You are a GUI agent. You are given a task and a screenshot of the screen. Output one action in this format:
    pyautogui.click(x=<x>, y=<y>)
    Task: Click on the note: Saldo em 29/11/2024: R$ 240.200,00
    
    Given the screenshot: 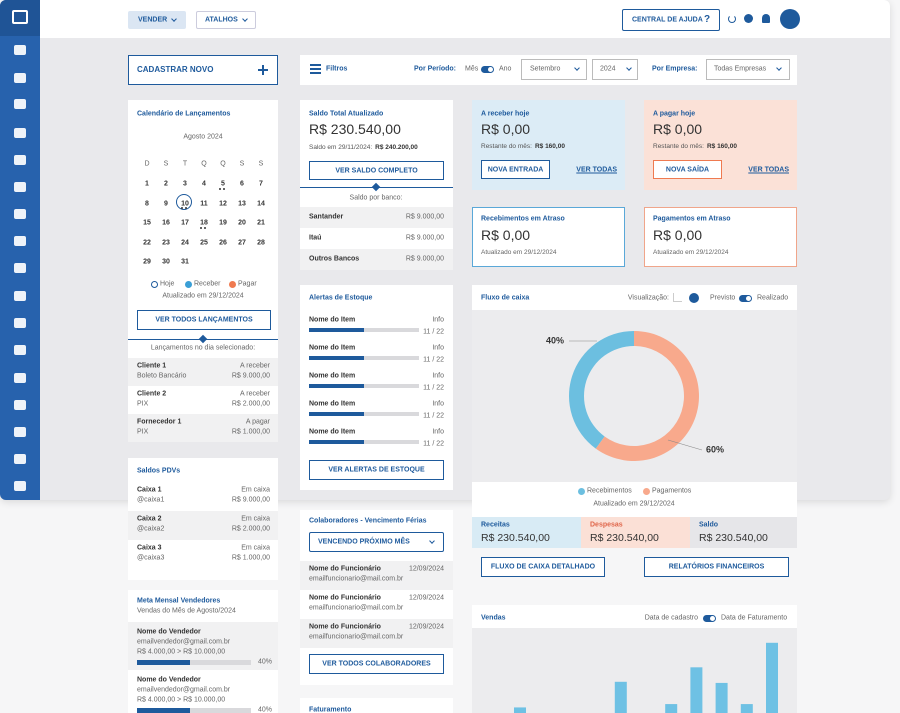 What is the action you would take?
    pyautogui.click(x=363, y=148)
    